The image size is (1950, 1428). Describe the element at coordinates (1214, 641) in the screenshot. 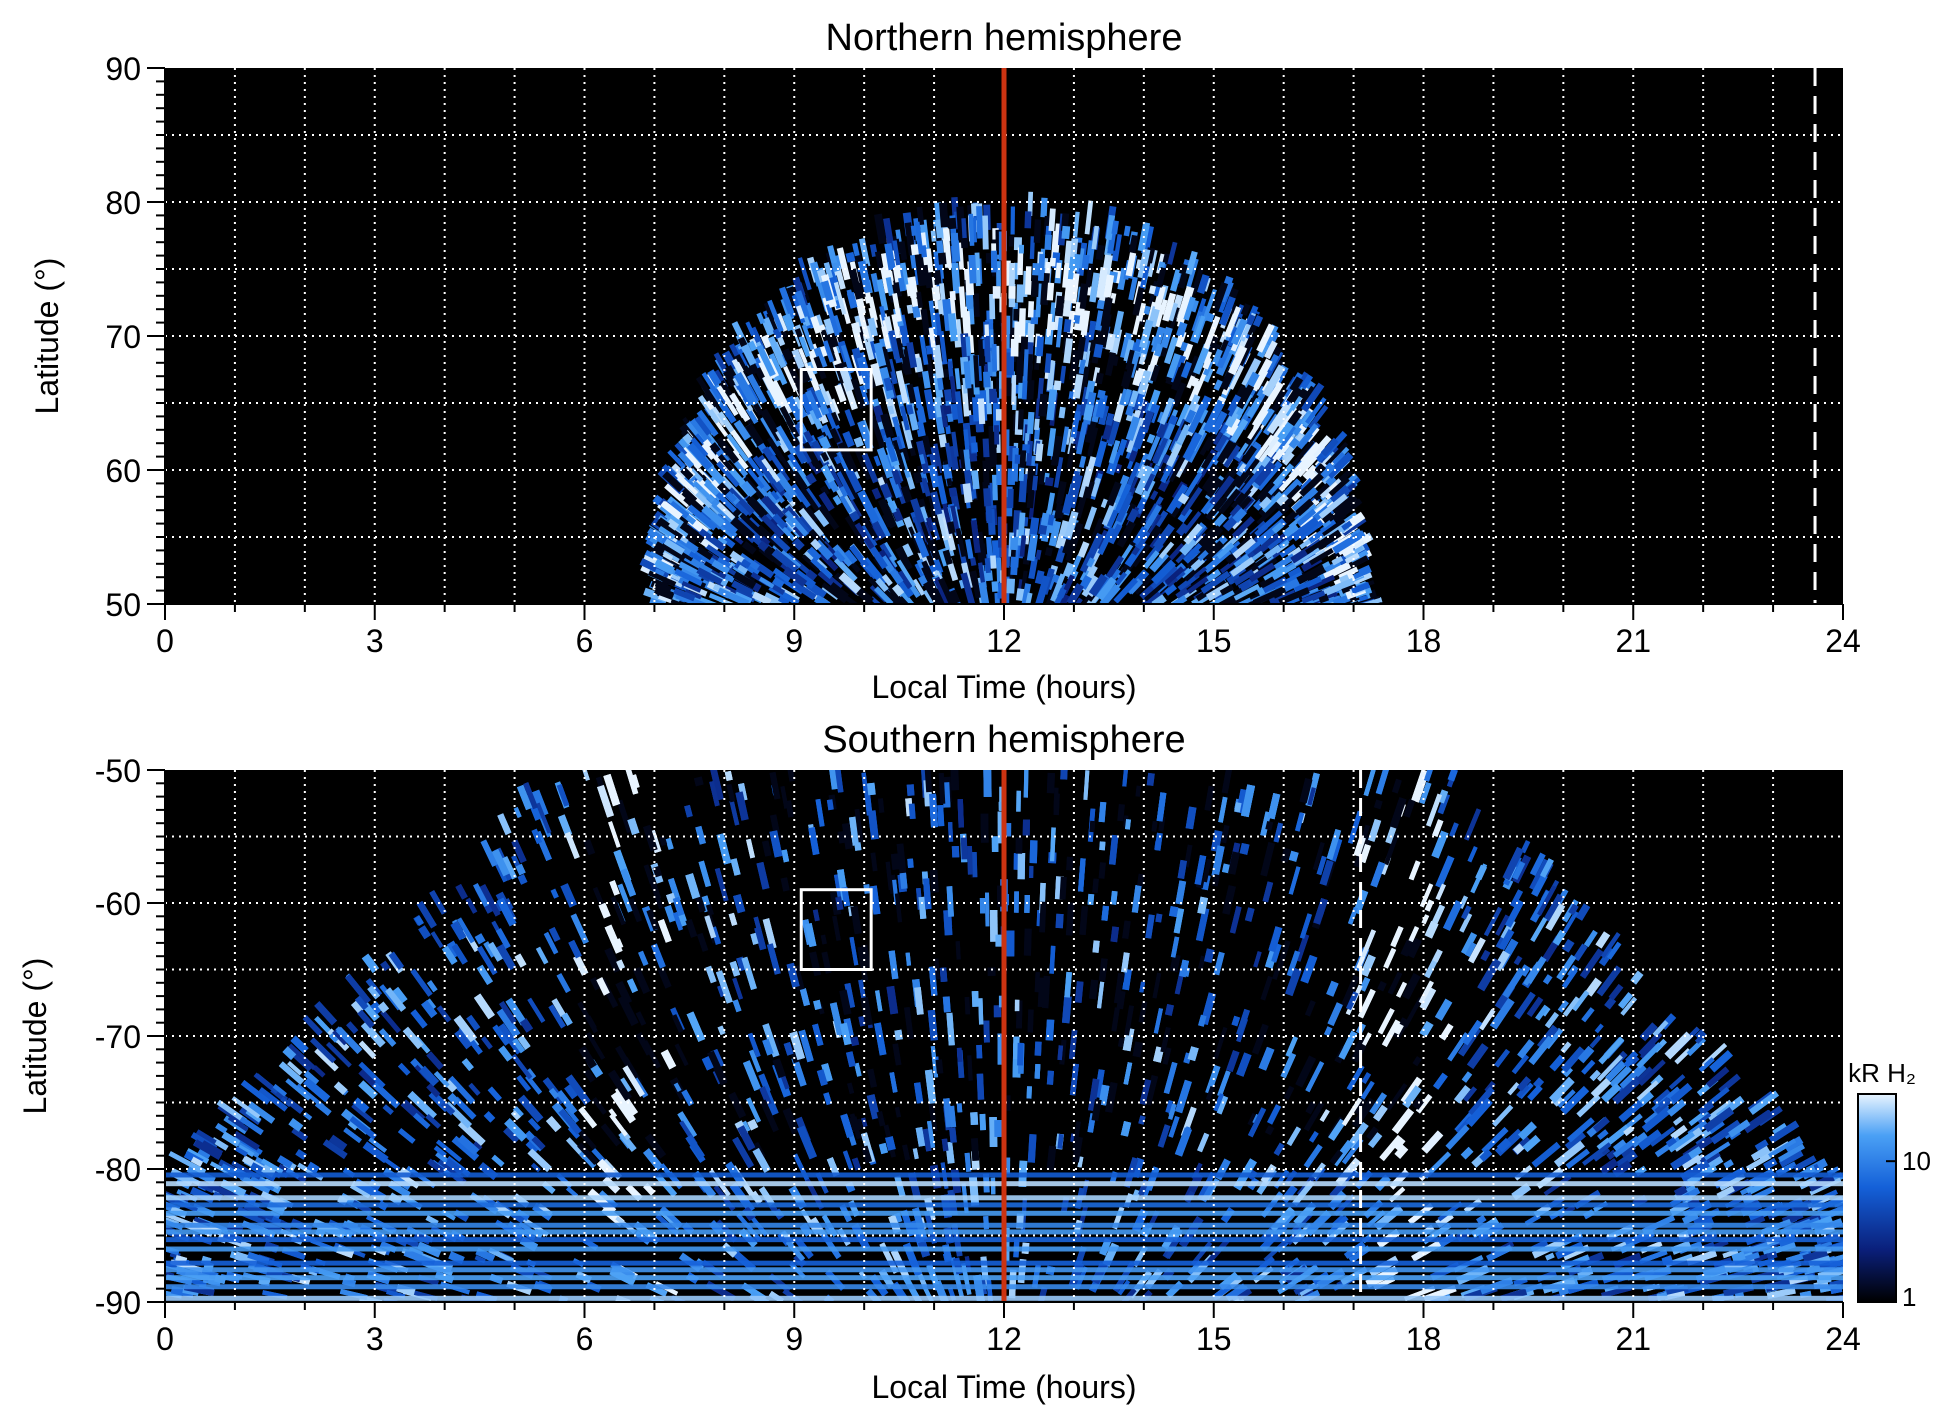

I see `north-x-tick-label: 15` at that location.